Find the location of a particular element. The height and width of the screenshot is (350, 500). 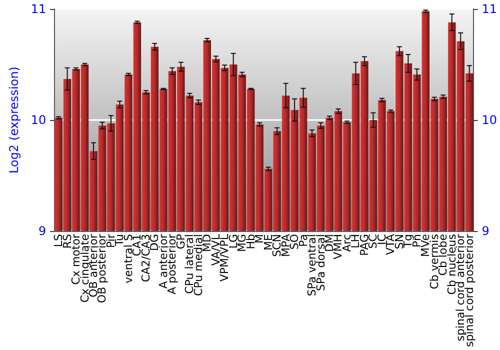

y2-tick-label: 9 is located at coordinates (486, 231).